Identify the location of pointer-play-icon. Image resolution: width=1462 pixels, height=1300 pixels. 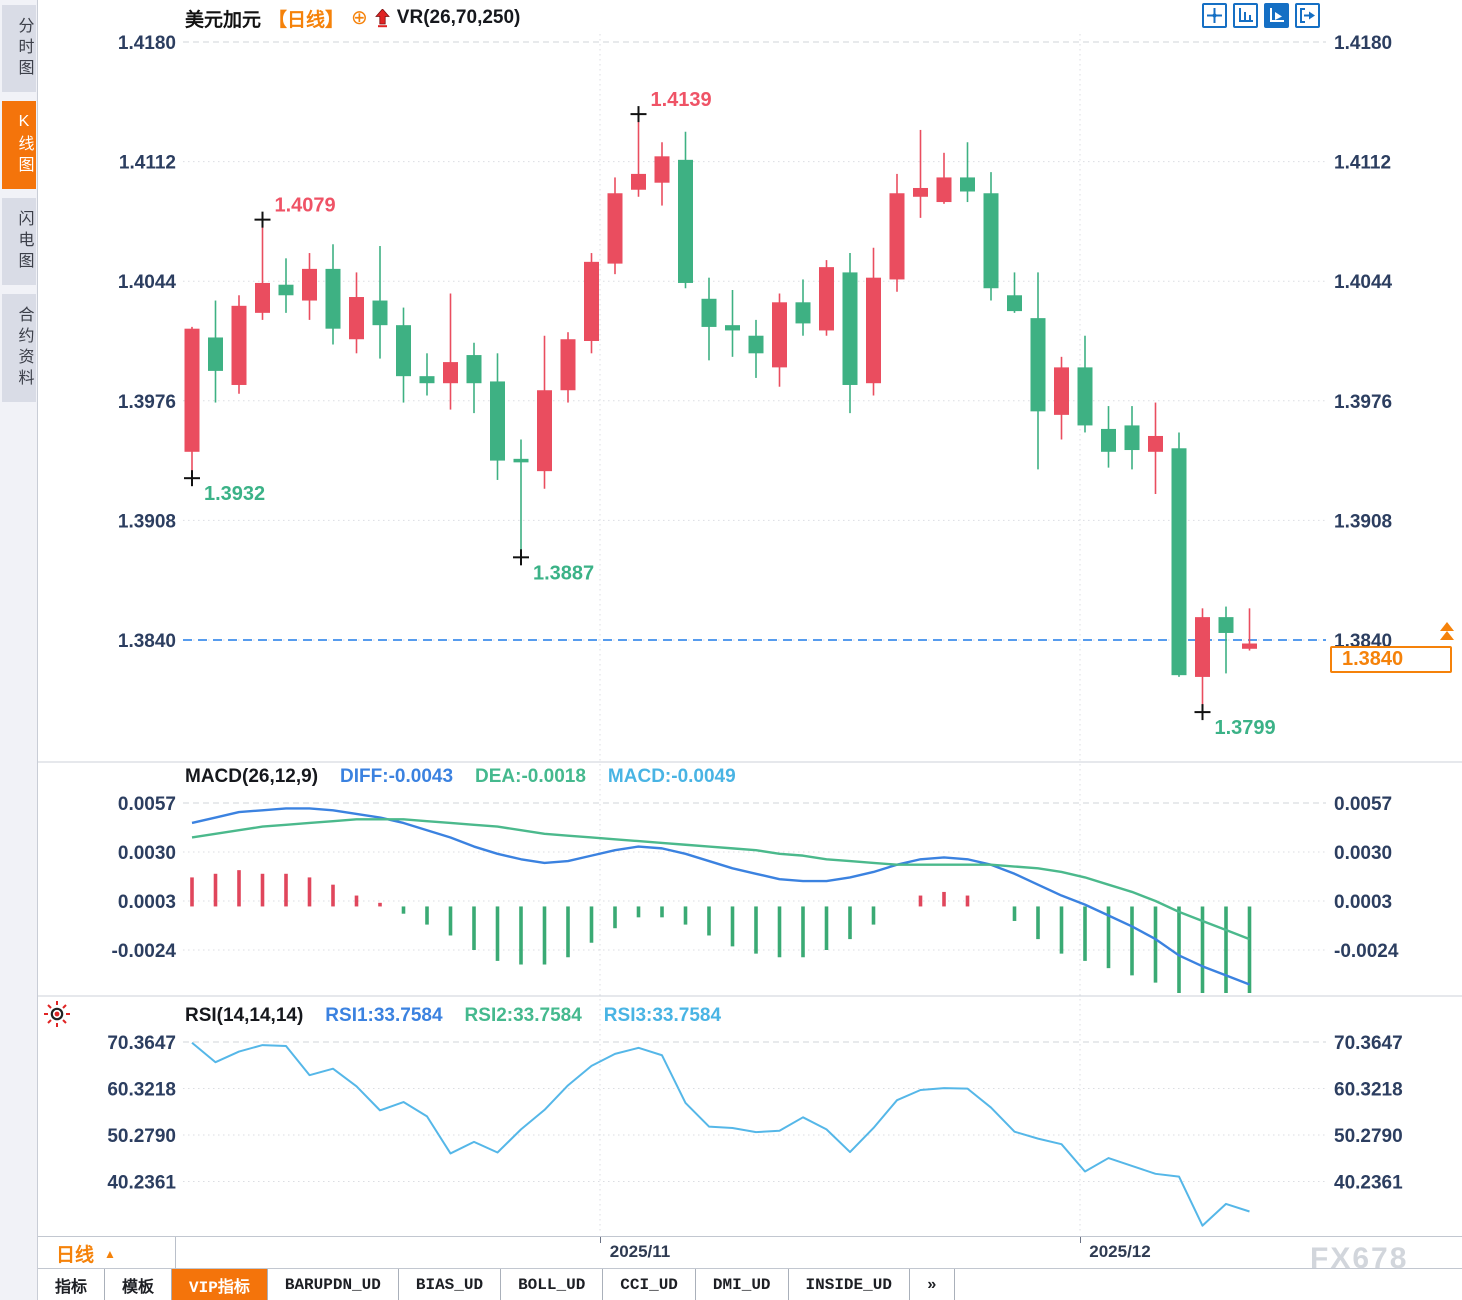
(1276, 15).